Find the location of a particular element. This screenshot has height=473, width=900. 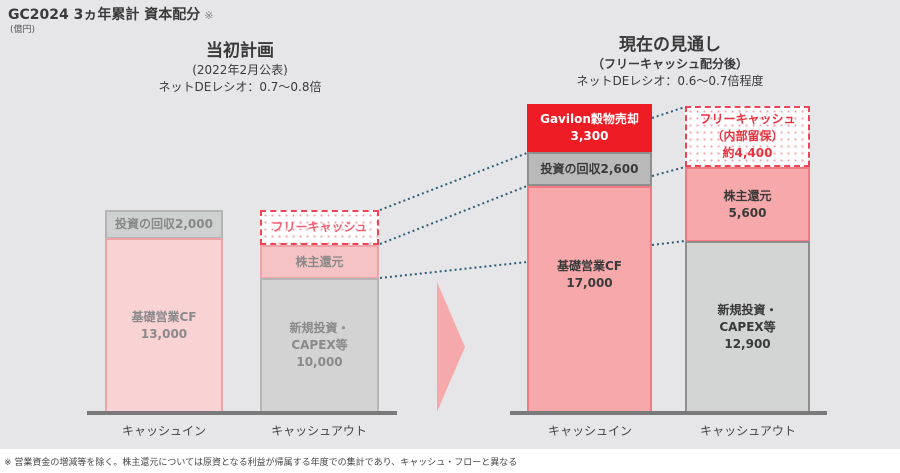

outlook-free-cash-sub: （内部留保） is located at coordinates (747, 136).